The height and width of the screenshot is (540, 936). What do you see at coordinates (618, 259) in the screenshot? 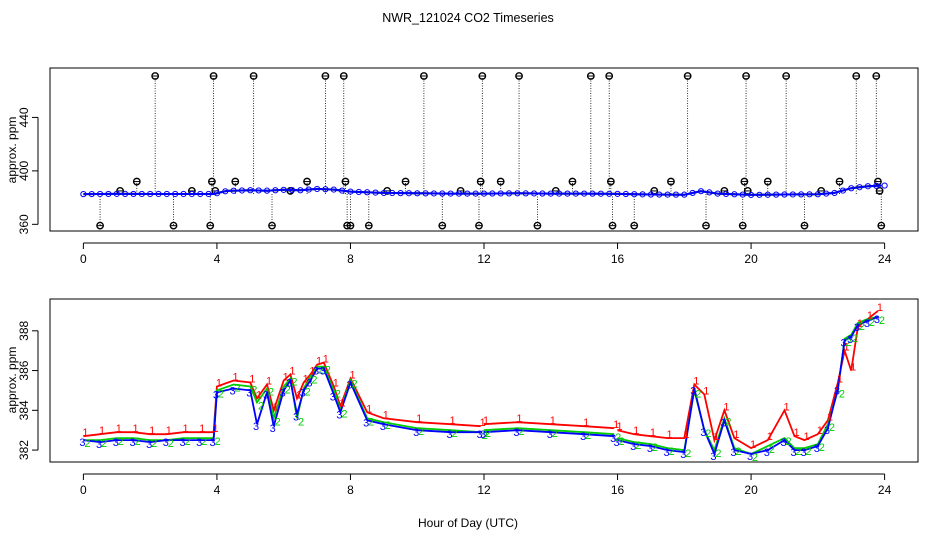
I see `x-tick-label: 16` at bounding box center [618, 259].